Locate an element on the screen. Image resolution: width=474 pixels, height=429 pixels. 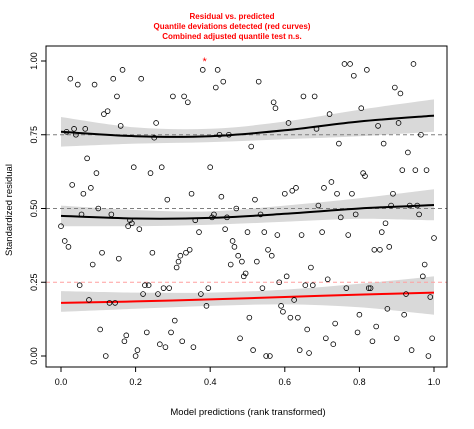
y-axis-ticks: 0.00 0.25 0.50 0.75 1.00 is located at coordinates (37, 208).